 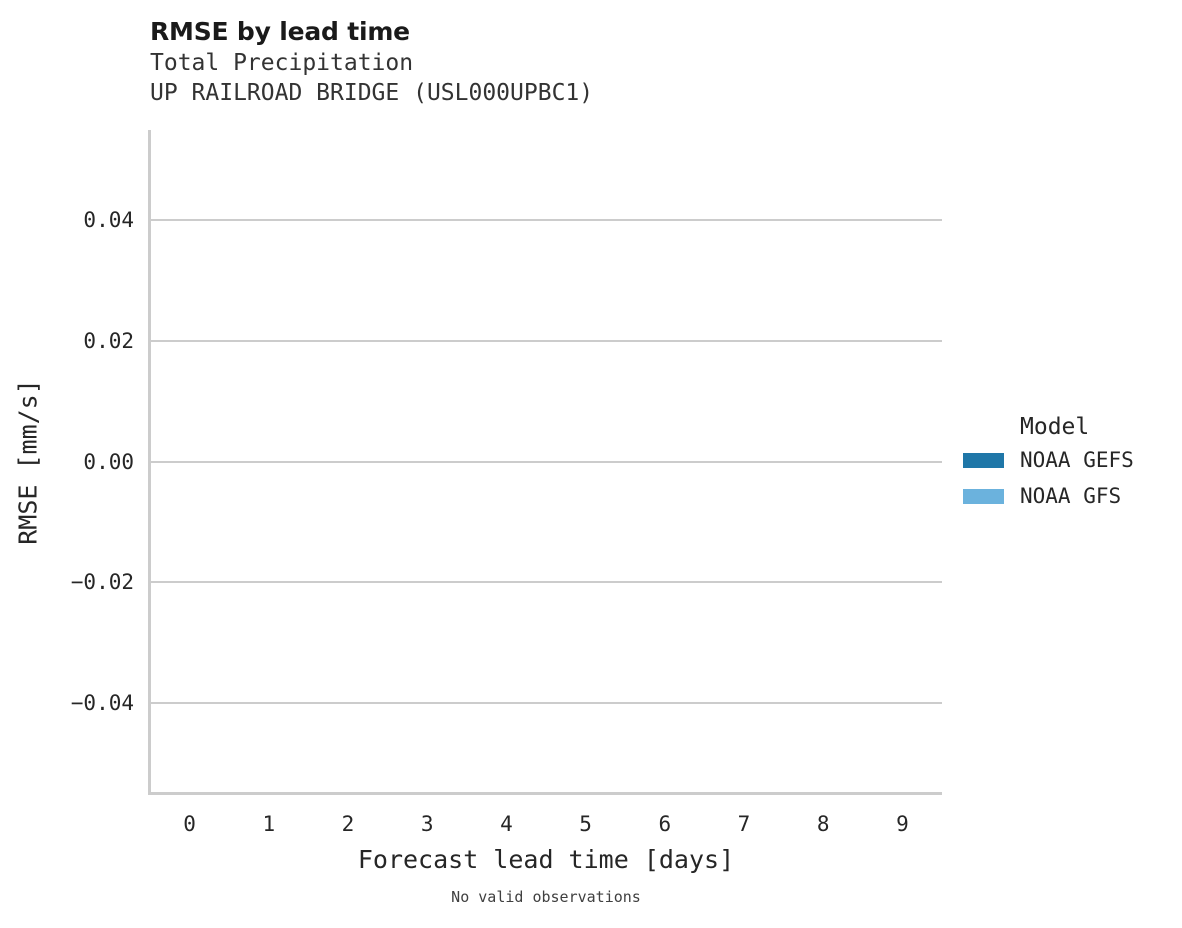 What do you see at coordinates (108, 340) in the screenshot?
I see `y-tick-label: 0.02` at bounding box center [108, 340].